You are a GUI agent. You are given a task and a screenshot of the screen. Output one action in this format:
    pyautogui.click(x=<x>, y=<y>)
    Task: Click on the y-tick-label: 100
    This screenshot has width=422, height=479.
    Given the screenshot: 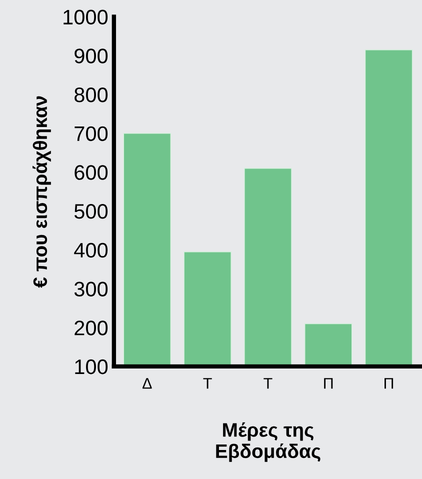 What is the action you would take?
    pyautogui.click(x=91, y=366)
    